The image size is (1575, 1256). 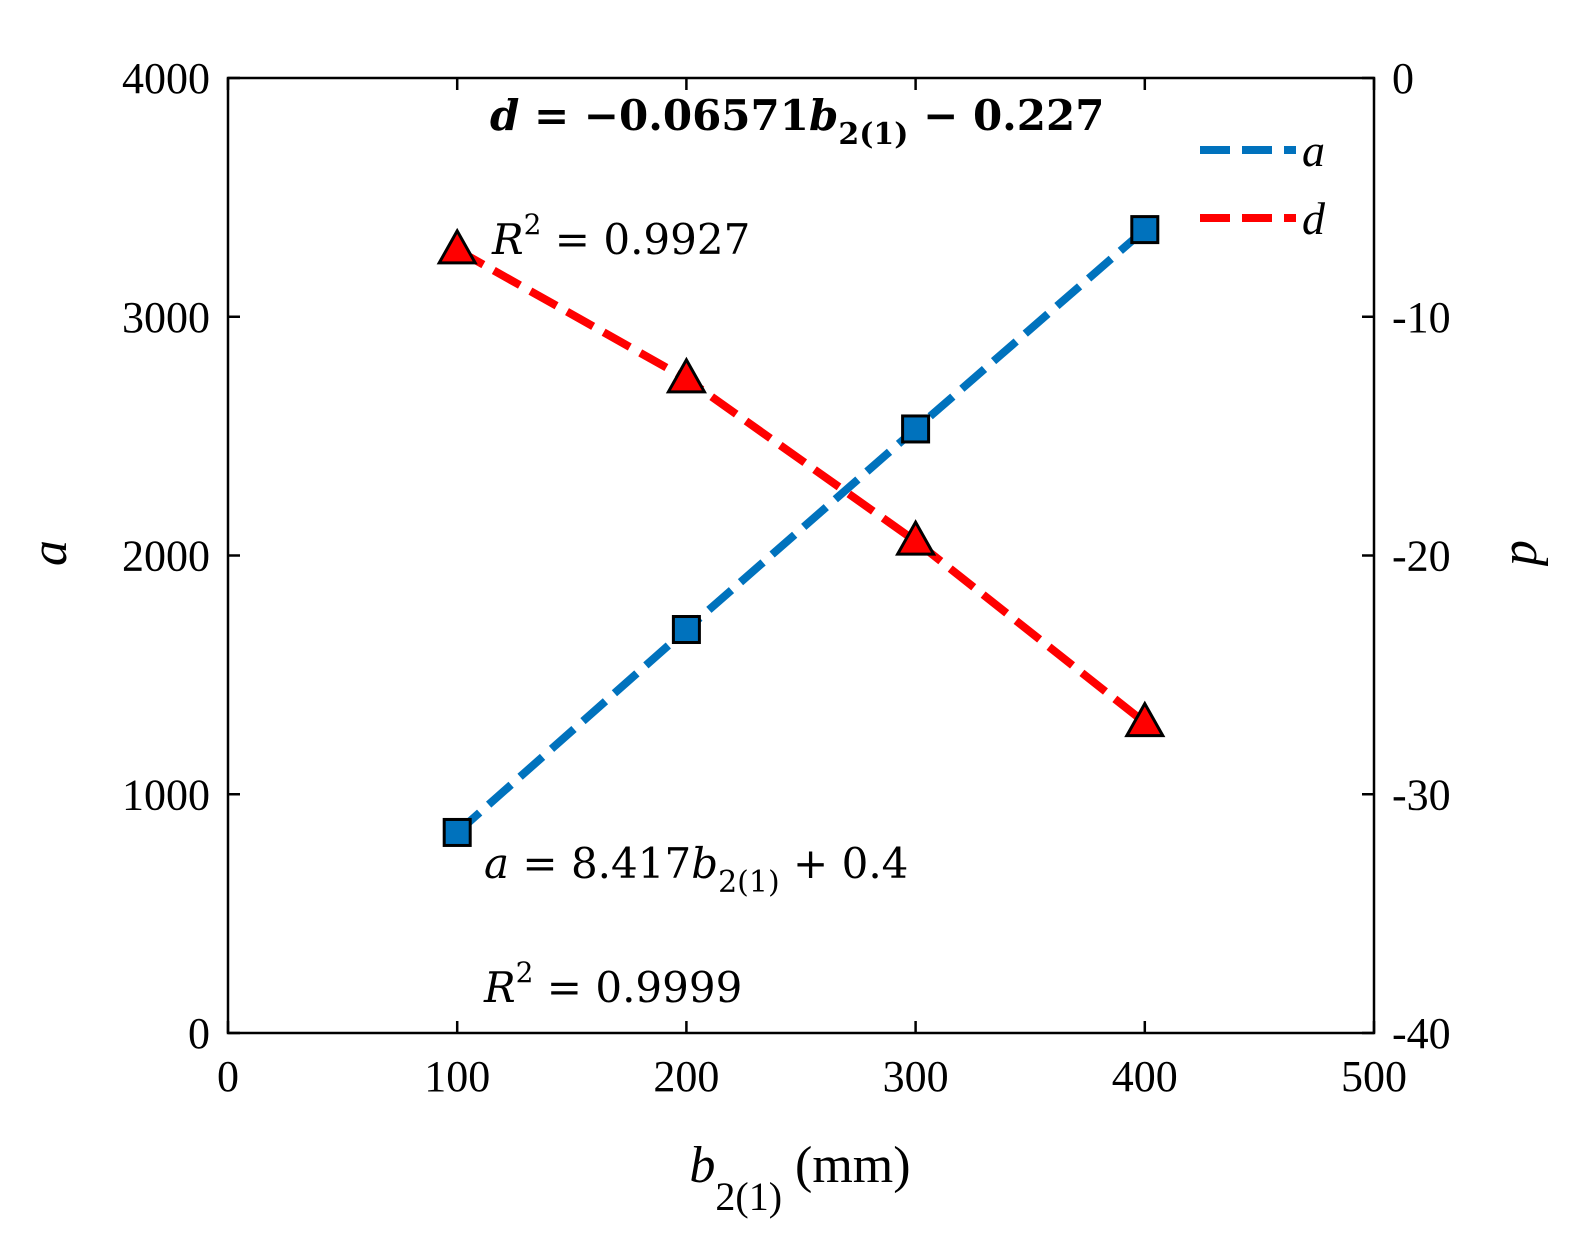 I want to click on a-fit-r2: R2 = 0.9999, so click(x=612, y=984).